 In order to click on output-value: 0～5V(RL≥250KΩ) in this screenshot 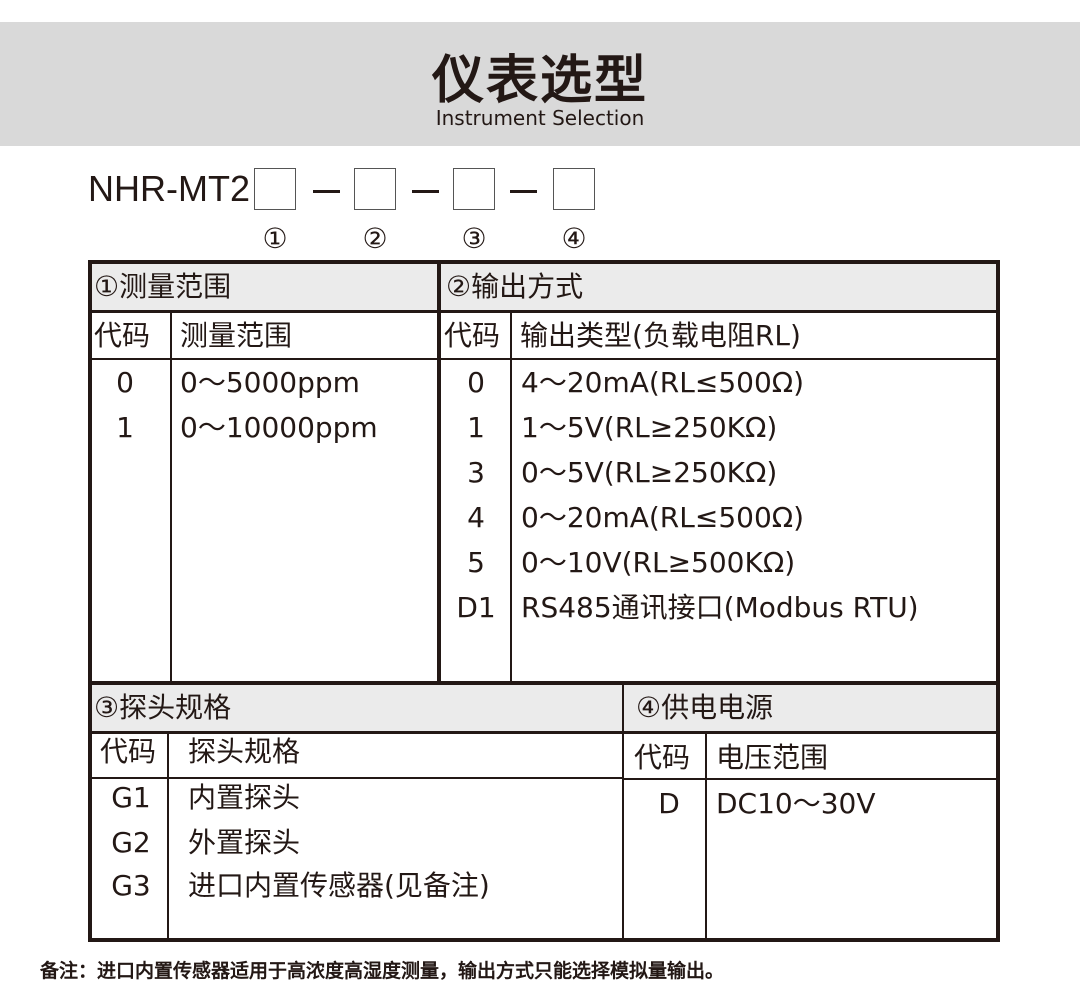, I will do `click(649, 472)`.